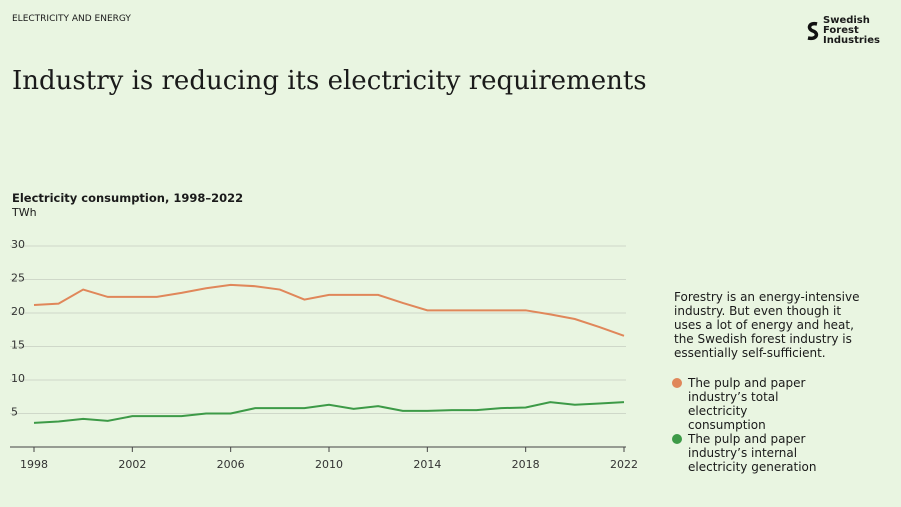 This screenshot has width=901, height=507. Describe the element at coordinates (329, 464) in the screenshot. I see `x-tick-label: 2010` at that location.